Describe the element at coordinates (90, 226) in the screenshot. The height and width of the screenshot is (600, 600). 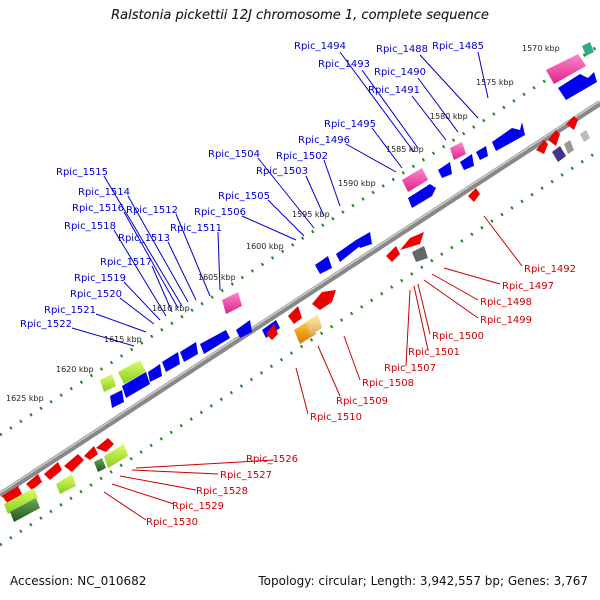
I see `gene-label-rpic-1518: Rpic_1518` at that location.